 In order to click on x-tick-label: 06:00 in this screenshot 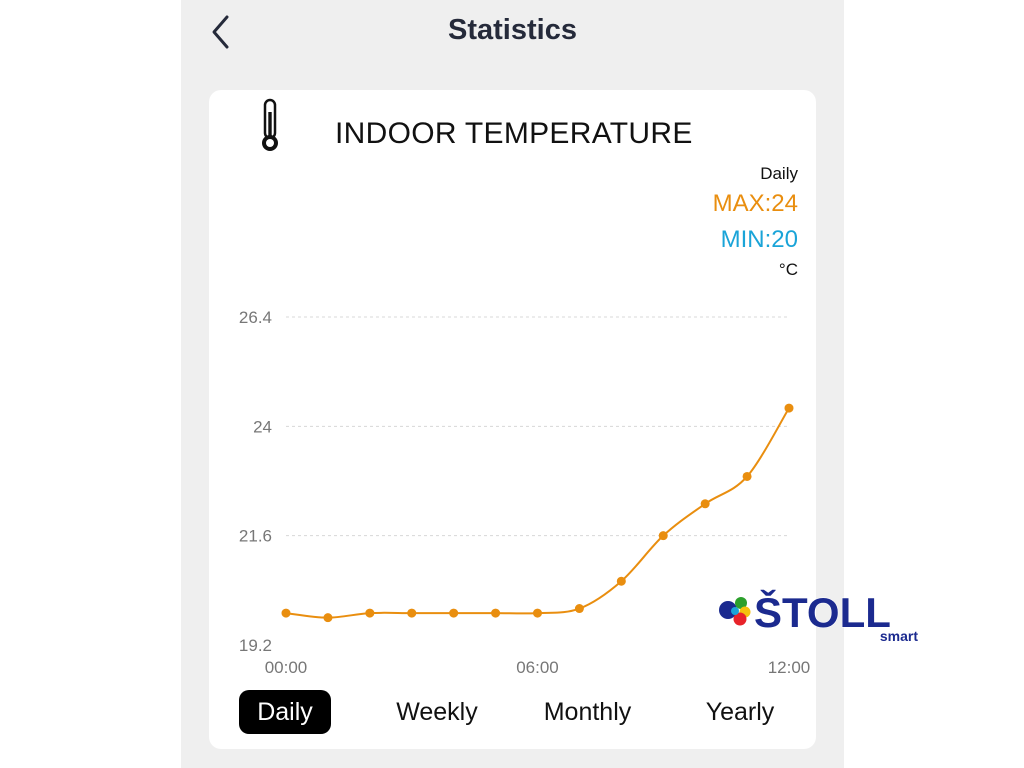, I will do `click(537, 667)`.